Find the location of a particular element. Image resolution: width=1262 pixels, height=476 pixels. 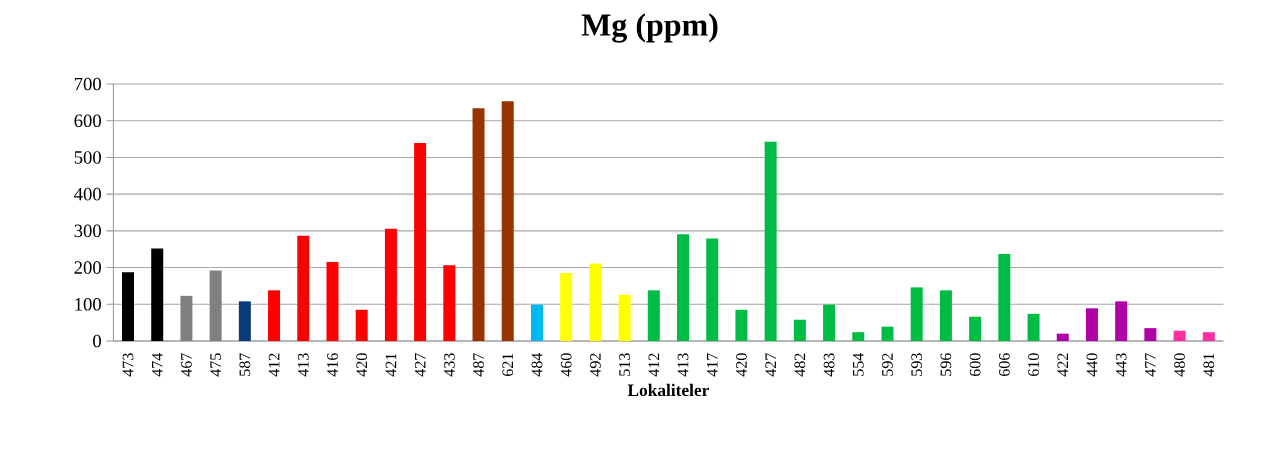

y-tick-label: 400 is located at coordinates (87, 194).